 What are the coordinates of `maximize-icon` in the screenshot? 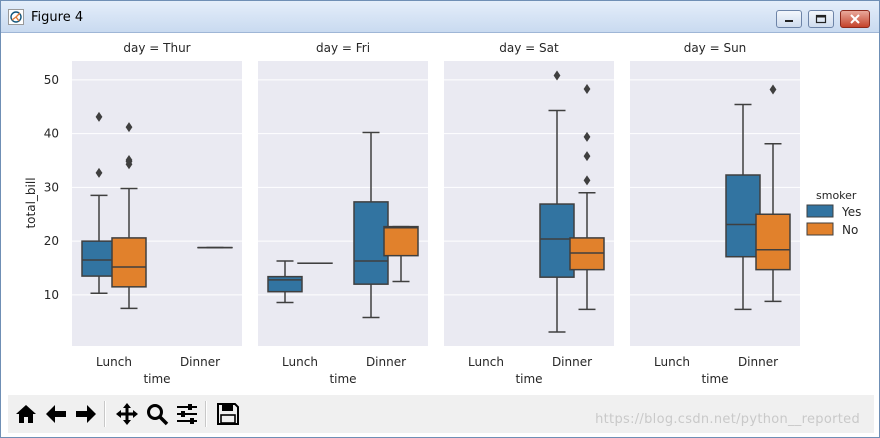 It's located at (821, 19).